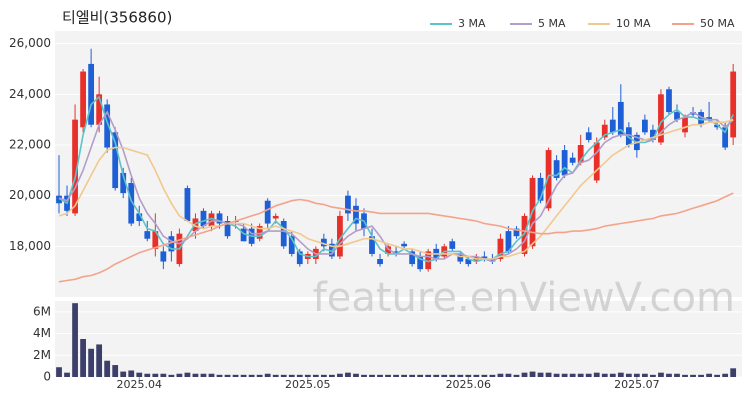 Image resolution: width=750 pixels, height=400 pixels. Describe the element at coordinates (30, 43) in the screenshot. I see `y-tick-label: 26,000` at that location.